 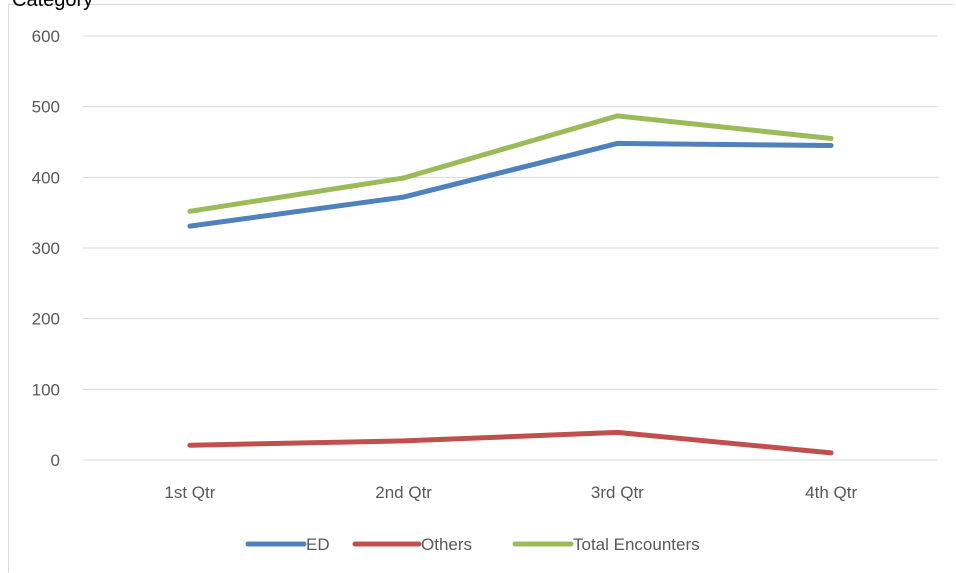 I want to click on y-tick-label: 300, so click(x=46, y=248).